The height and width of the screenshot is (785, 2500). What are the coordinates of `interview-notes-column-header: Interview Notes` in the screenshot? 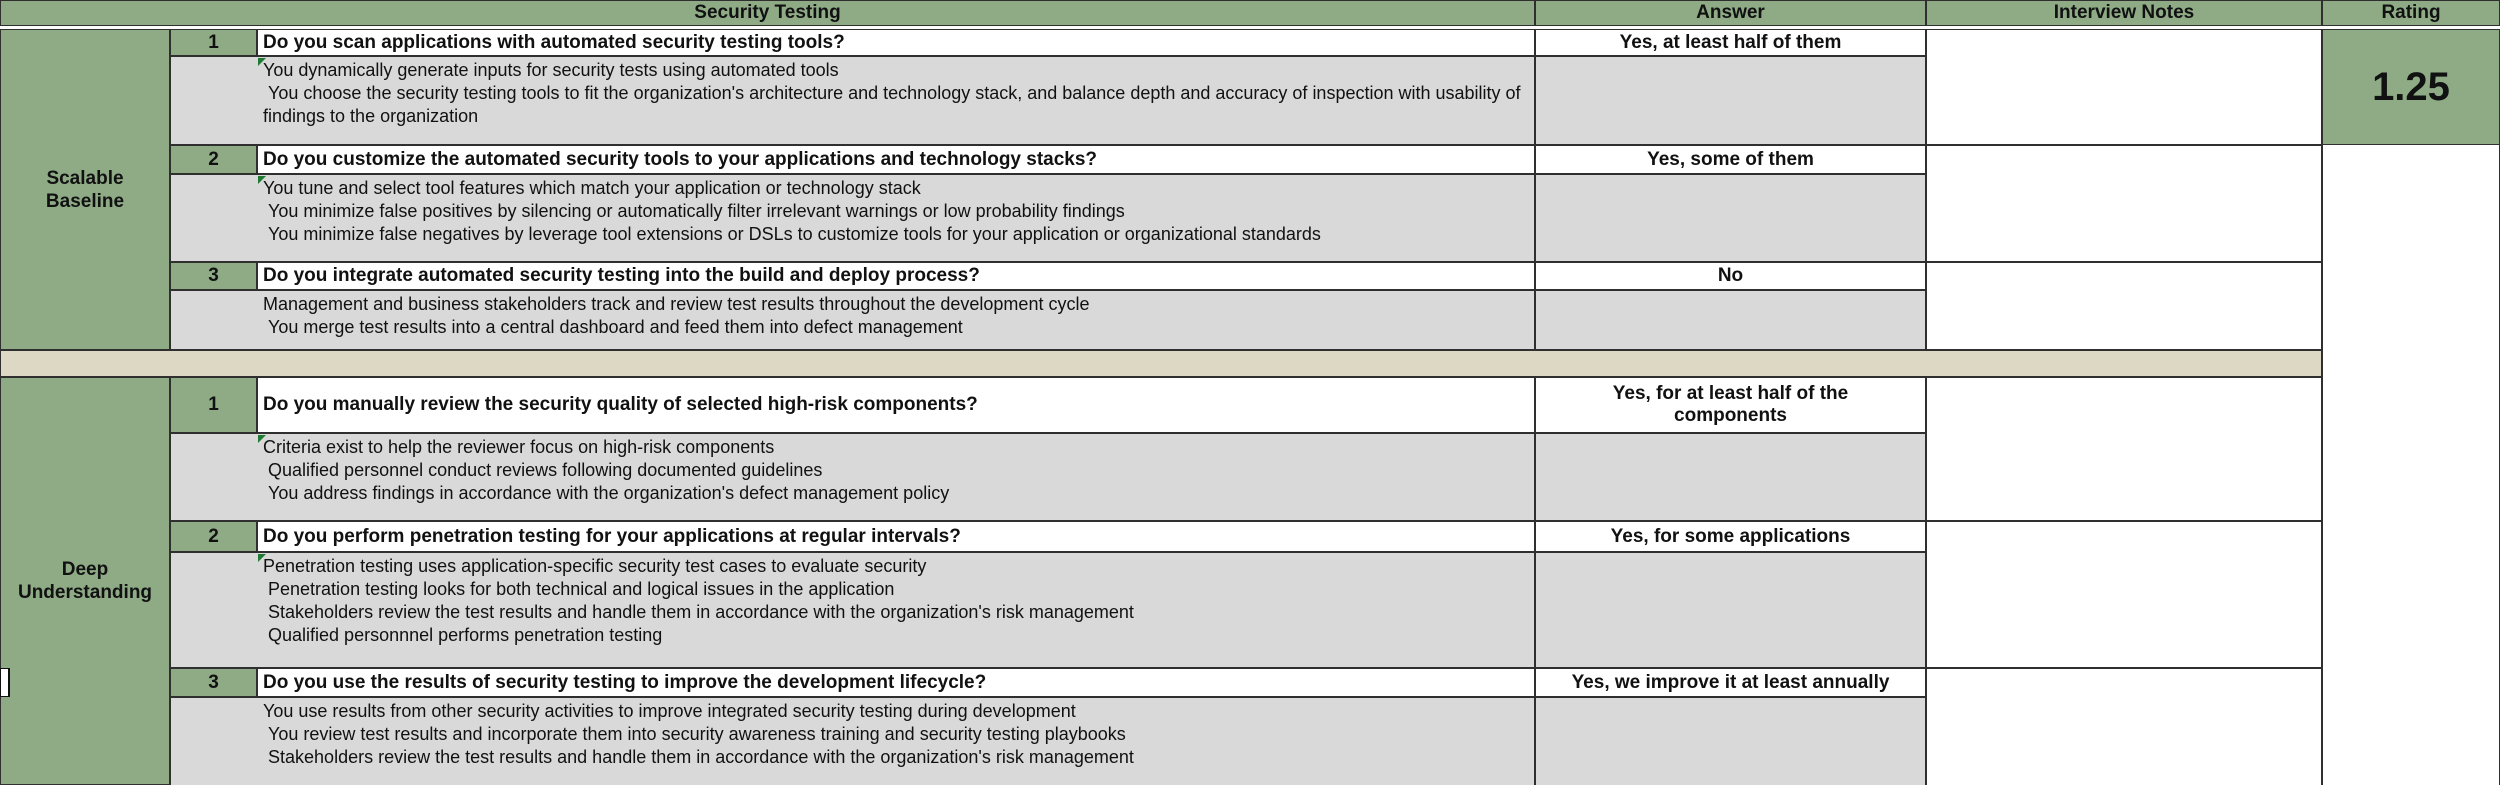 It's located at (2124, 13).